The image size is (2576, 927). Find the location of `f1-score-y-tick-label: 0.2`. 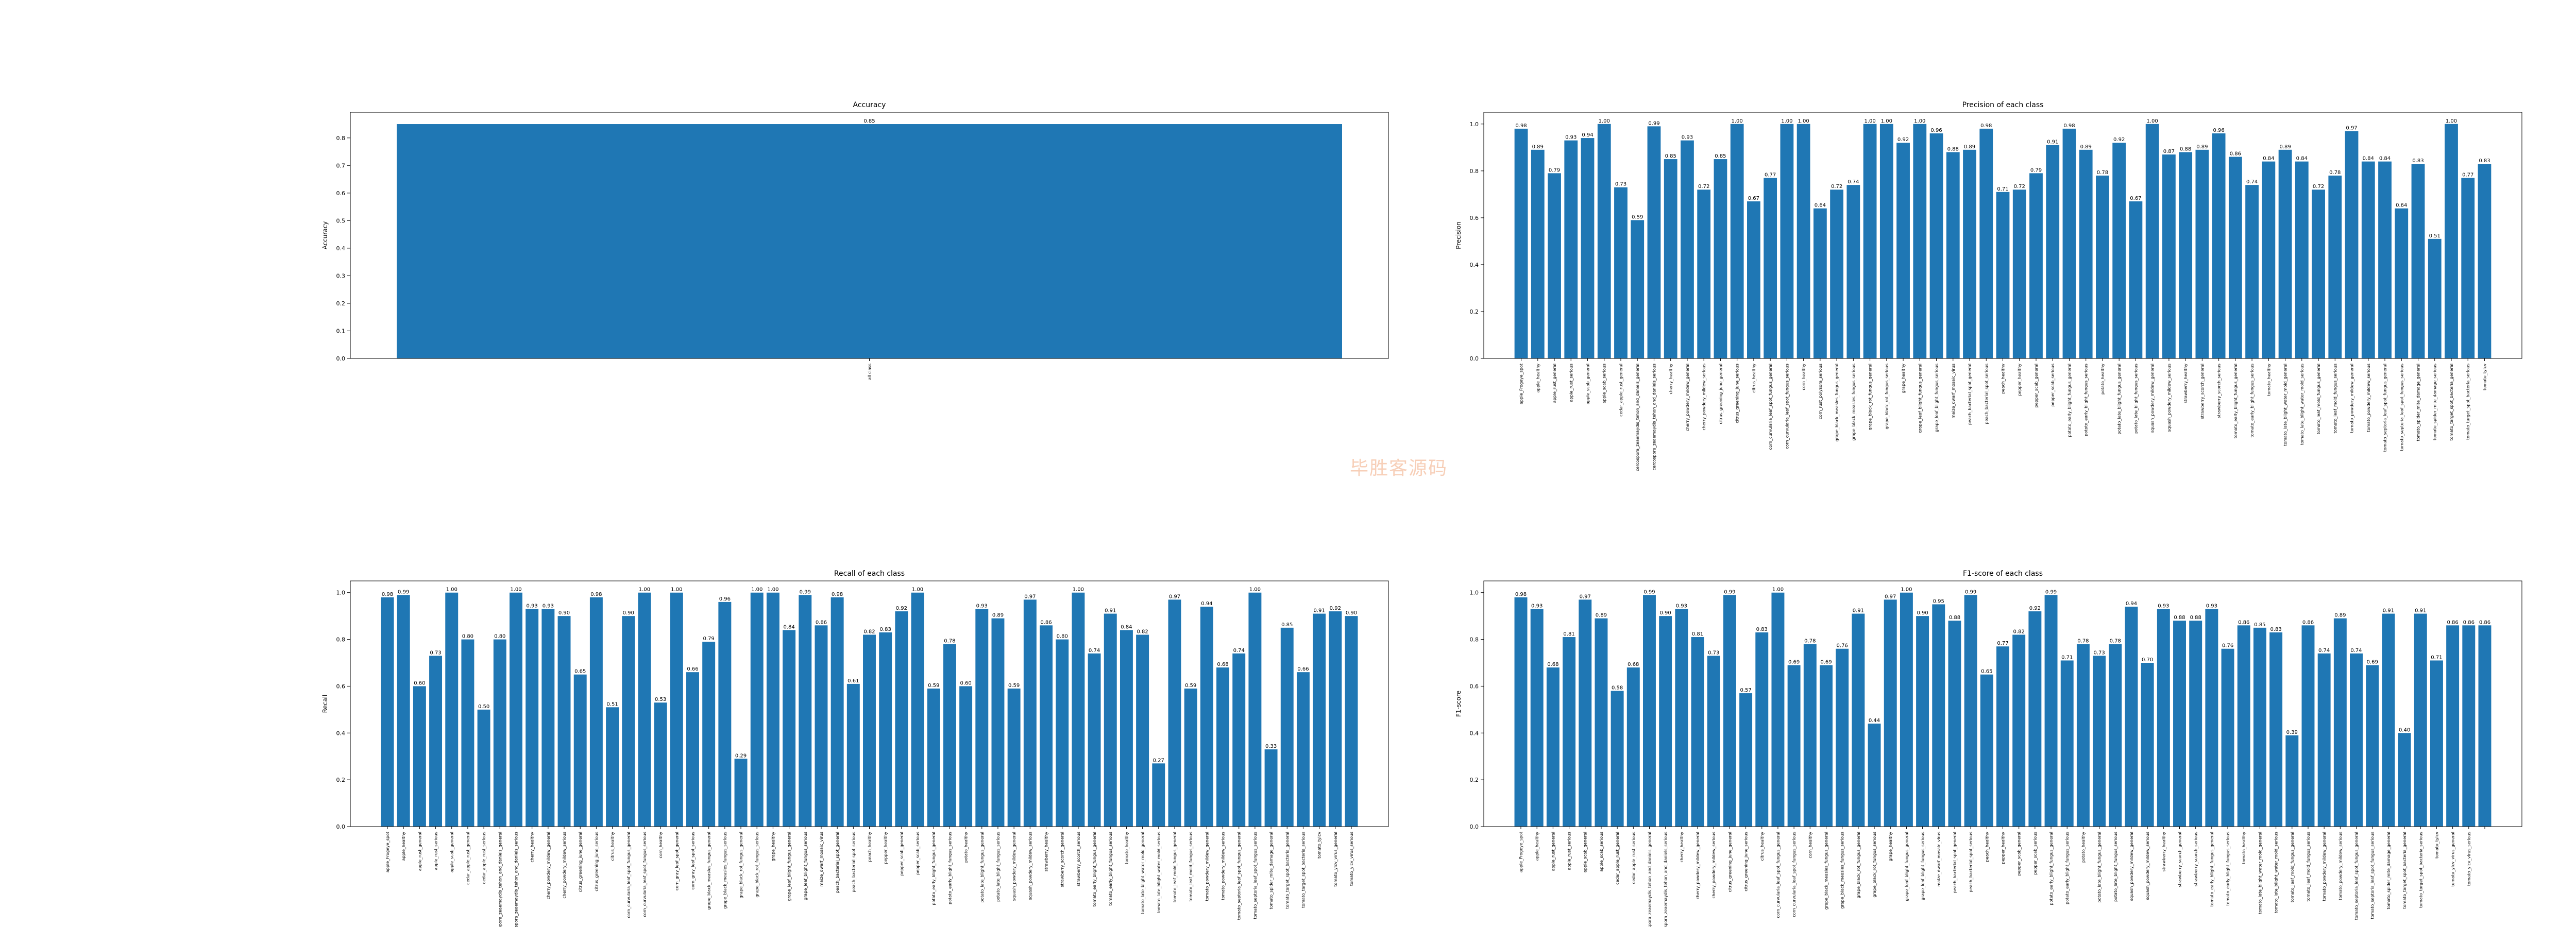

f1-score-y-tick-label: 0.2 is located at coordinates (1474, 780).